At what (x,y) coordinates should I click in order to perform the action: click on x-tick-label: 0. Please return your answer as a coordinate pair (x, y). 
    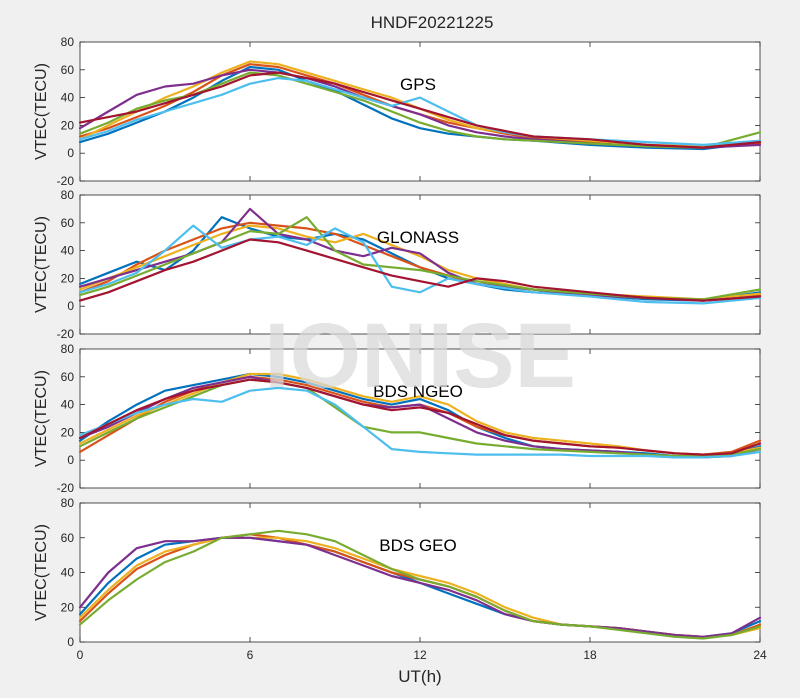
    Looking at the image, I should click on (80, 655).